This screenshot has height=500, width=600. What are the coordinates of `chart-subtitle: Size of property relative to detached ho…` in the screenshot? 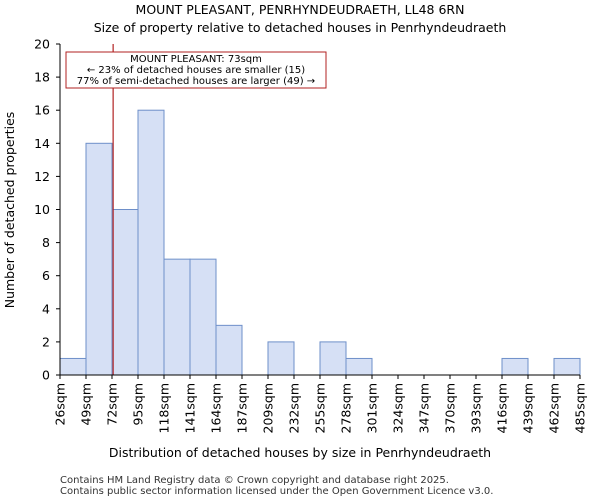 It's located at (300, 27).